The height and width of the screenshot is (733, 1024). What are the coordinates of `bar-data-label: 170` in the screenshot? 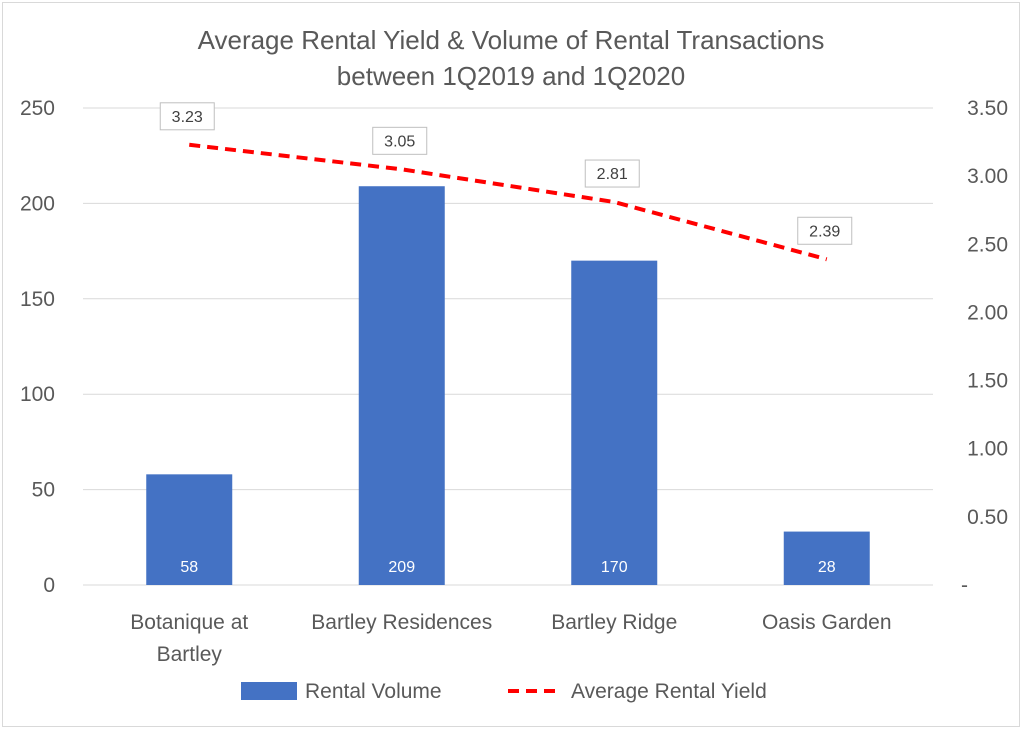 It's located at (614, 567).